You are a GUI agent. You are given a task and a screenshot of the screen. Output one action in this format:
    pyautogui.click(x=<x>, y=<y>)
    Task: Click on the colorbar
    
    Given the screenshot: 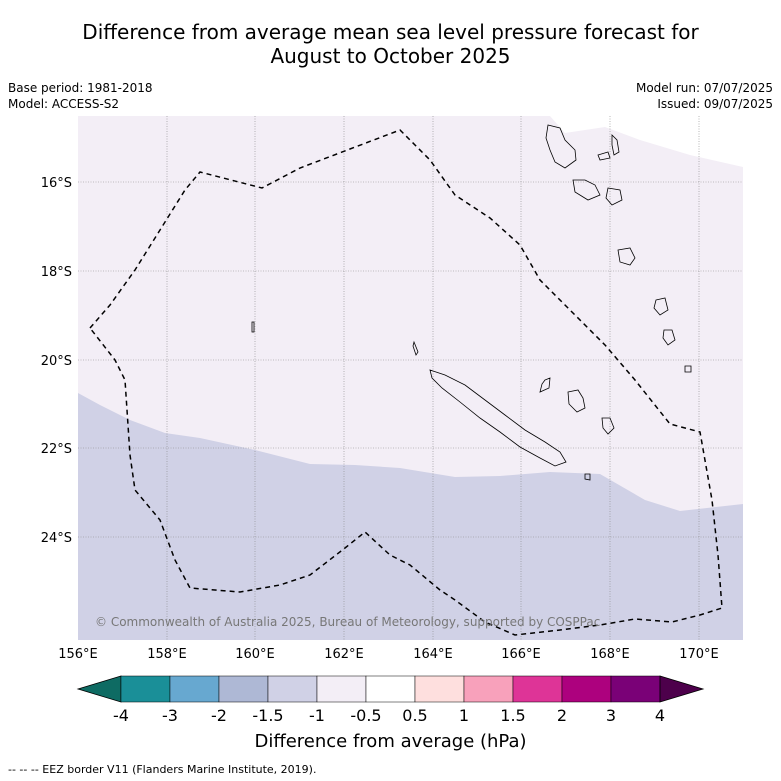 What is the action you would take?
    pyautogui.click(x=390, y=689)
    